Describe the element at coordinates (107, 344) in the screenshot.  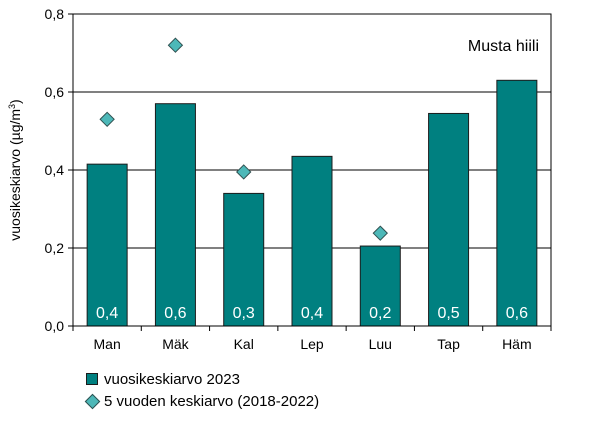
I see `x-tick-label: Man` at that location.